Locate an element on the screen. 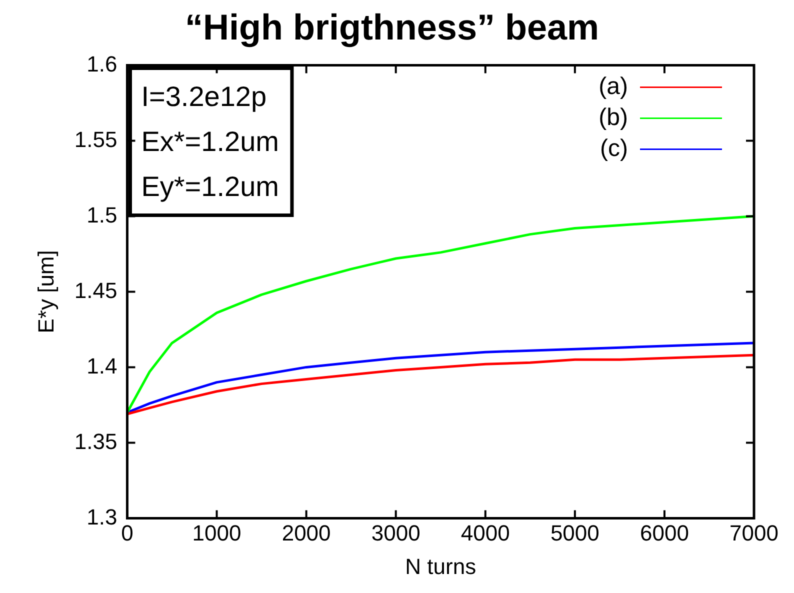 Image resolution: width=794 pixels, height=593 pixels. x-tick-label: 2000 is located at coordinates (306, 533).